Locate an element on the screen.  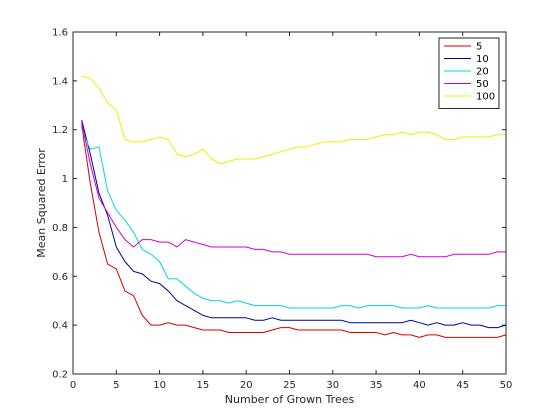
x-tick-label: 35 is located at coordinates (376, 385).